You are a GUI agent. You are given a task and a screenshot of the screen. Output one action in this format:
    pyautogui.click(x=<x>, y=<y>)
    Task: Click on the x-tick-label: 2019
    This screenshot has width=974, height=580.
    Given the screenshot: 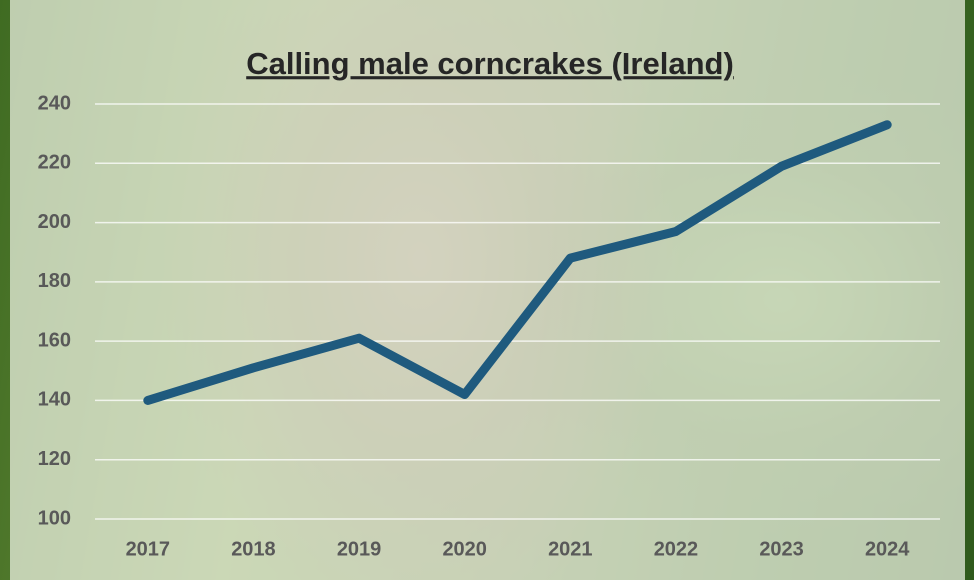 What is the action you would take?
    pyautogui.click(x=359, y=549)
    